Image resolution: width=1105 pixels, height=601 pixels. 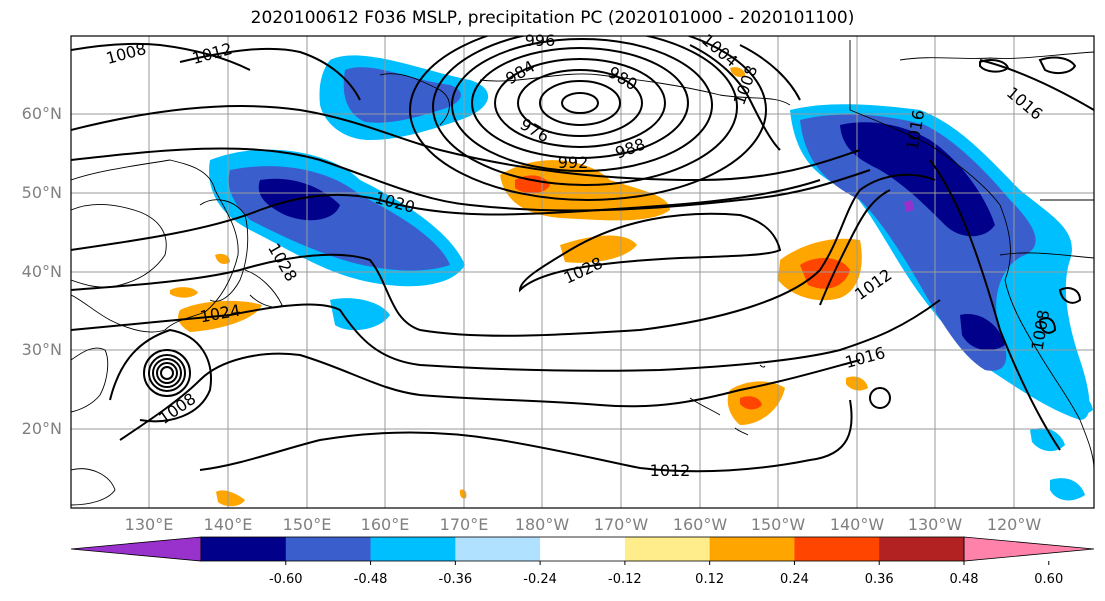 What do you see at coordinates (625, 579) in the screenshot?
I see `colorbar-tick-label: -0.12` at bounding box center [625, 579].